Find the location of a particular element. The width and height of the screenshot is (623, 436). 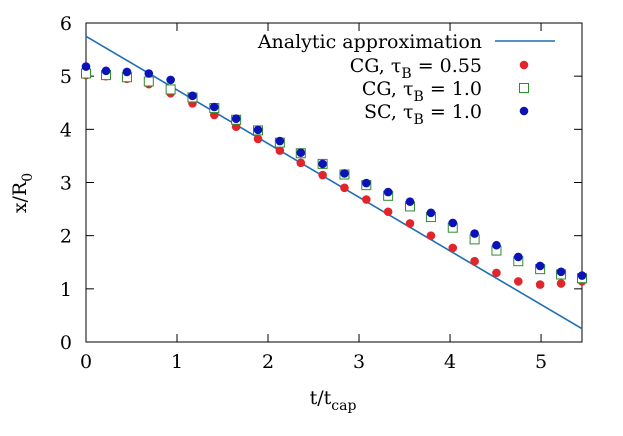

legend-sc-10-swatch is located at coordinates (524, 111).